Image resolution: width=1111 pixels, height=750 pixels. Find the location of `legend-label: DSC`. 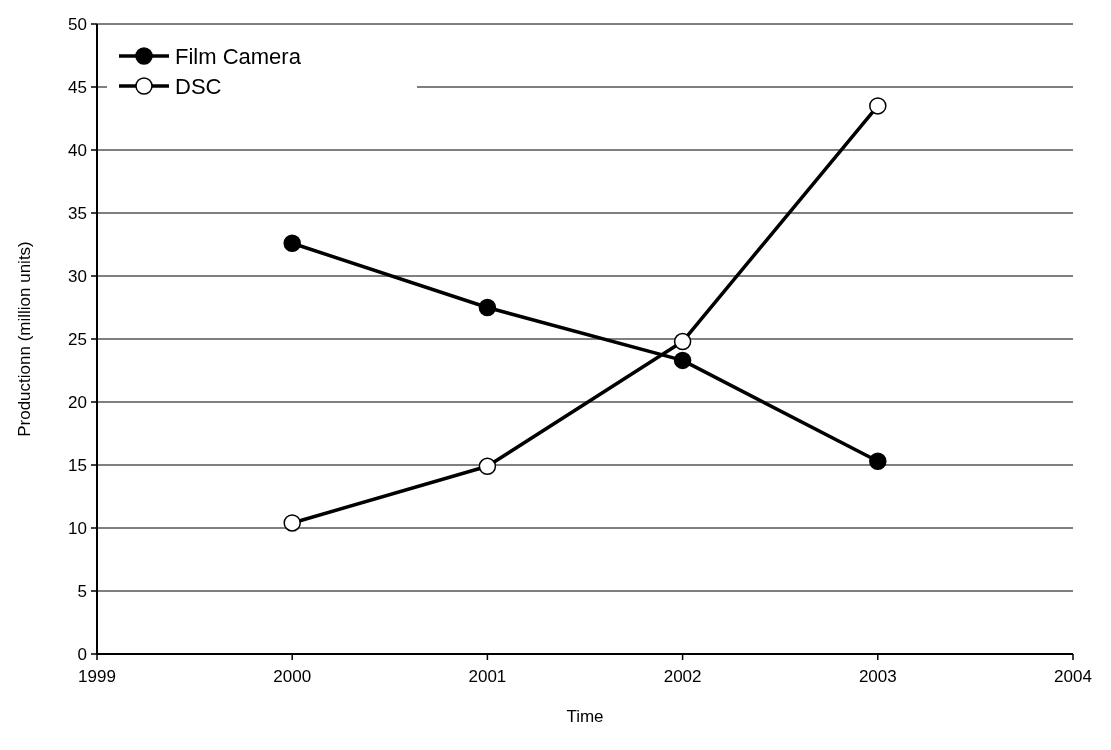

legend-label: DSC is located at coordinates (198, 86).